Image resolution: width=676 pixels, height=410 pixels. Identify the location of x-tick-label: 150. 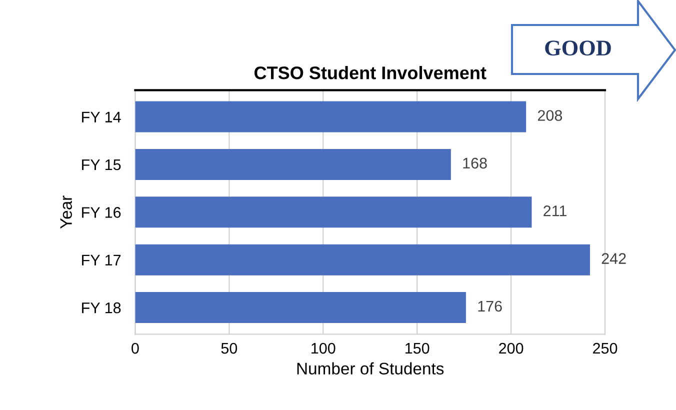
(418, 348).